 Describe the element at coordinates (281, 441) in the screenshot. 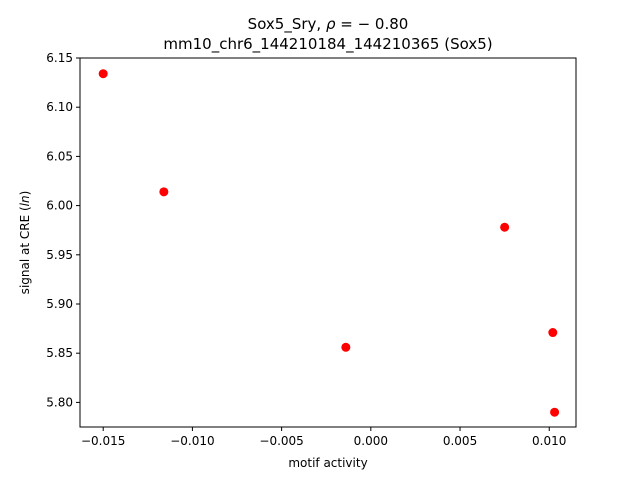

I see `x-tick-label: −0.005` at that location.